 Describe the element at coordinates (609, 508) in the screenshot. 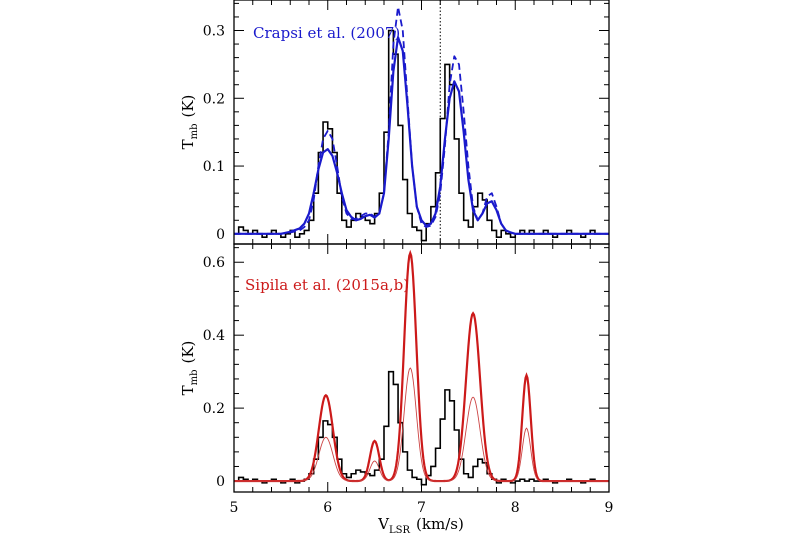

I see `xtick-label: 9` at that location.